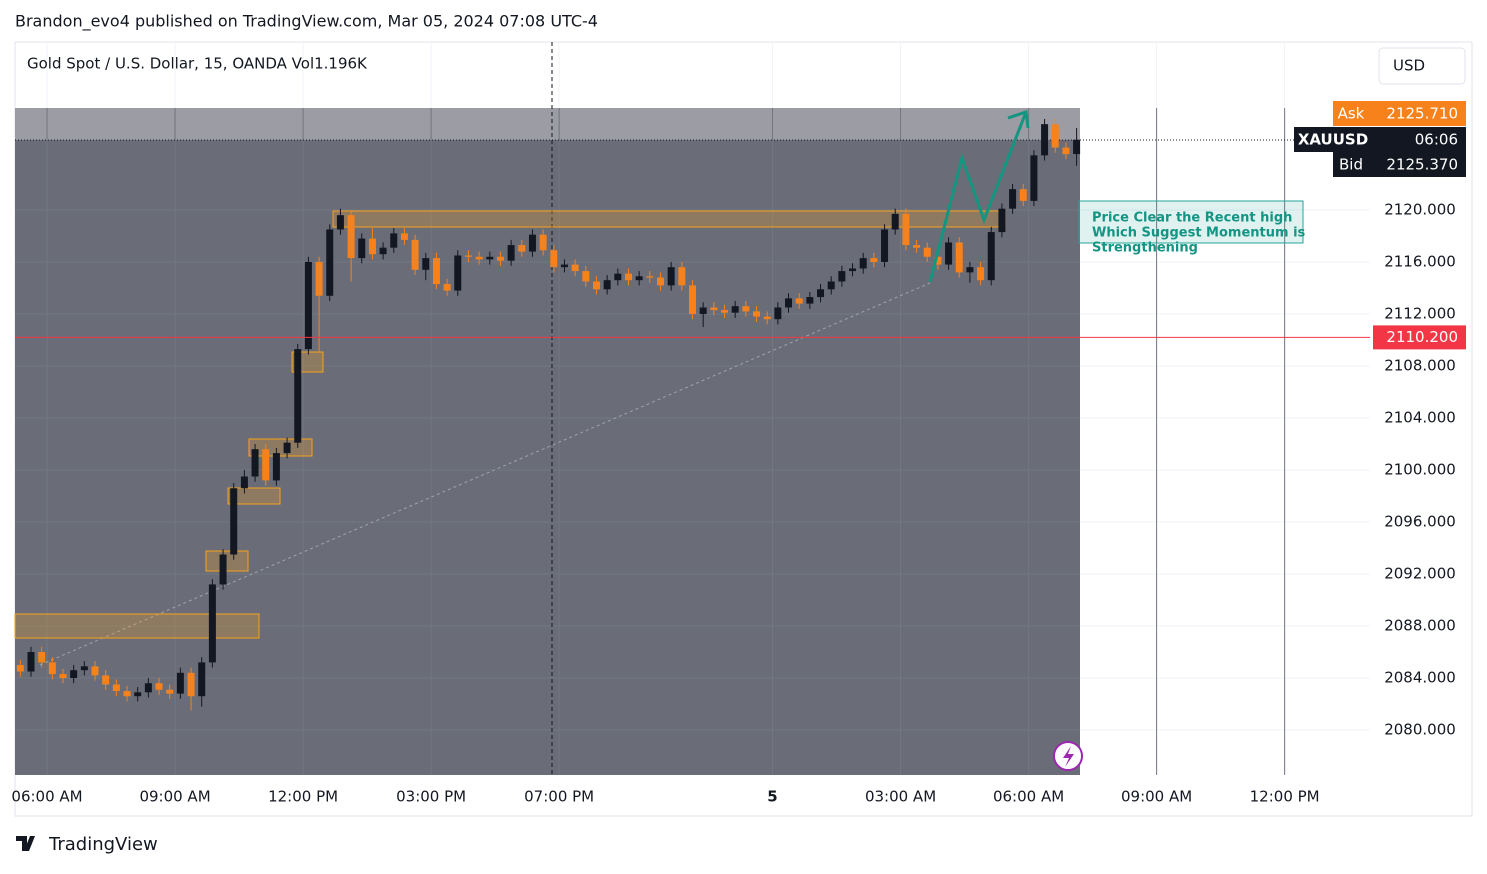  I want to click on y-tick-label: 2100.000, so click(1420, 469).